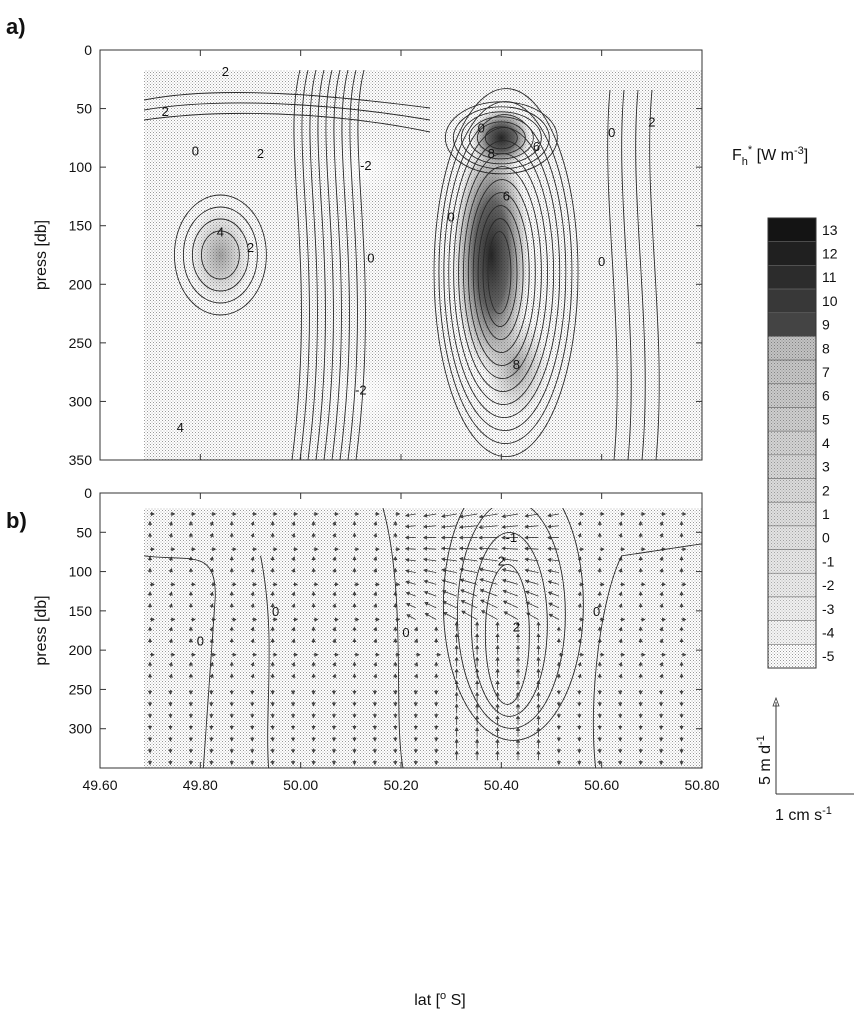  What do you see at coordinates (16, 520) in the screenshot?
I see `panel-label-b: b)` at bounding box center [16, 520].